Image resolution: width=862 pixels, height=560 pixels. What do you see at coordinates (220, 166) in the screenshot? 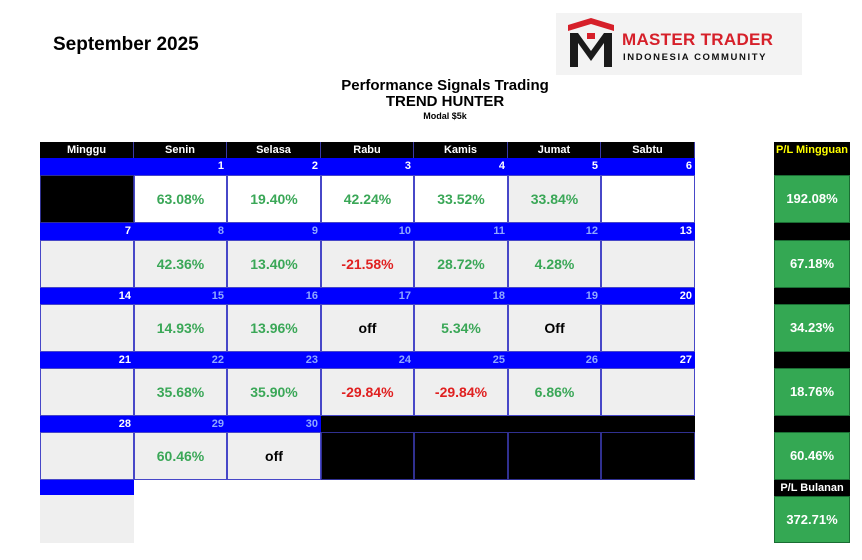
I see `date-number: 1` at bounding box center [220, 166].